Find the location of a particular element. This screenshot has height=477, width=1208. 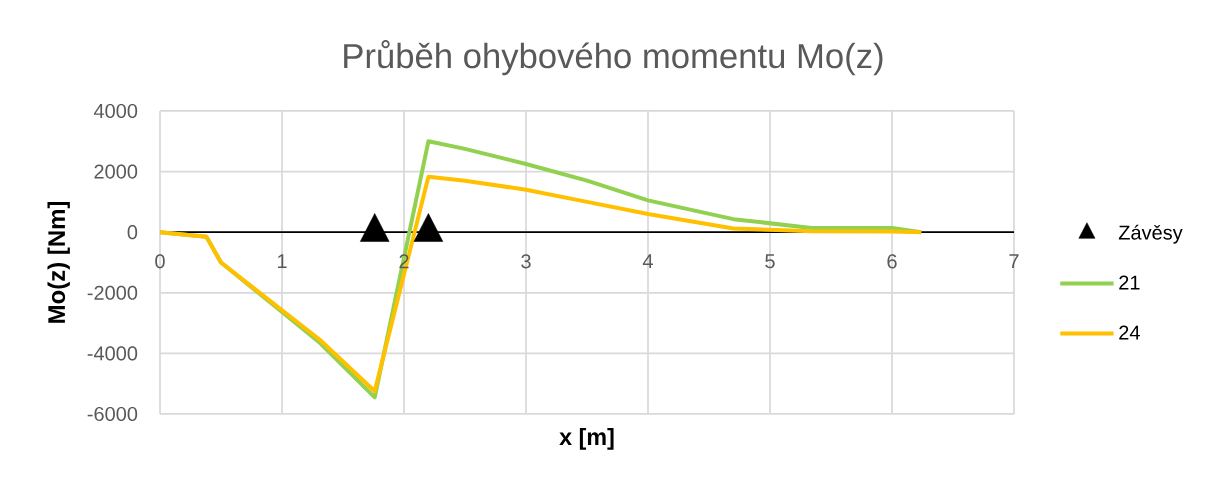

x-tick-label: 5 is located at coordinates (770, 261).